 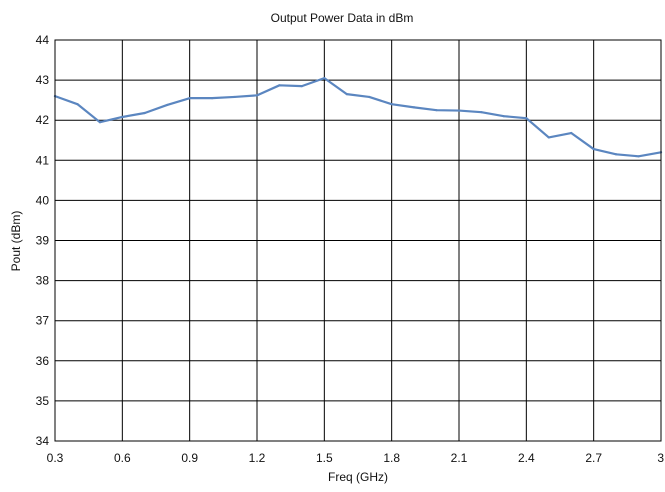 I want to click on y-tick-label: 40, so click(x=43, y=200).